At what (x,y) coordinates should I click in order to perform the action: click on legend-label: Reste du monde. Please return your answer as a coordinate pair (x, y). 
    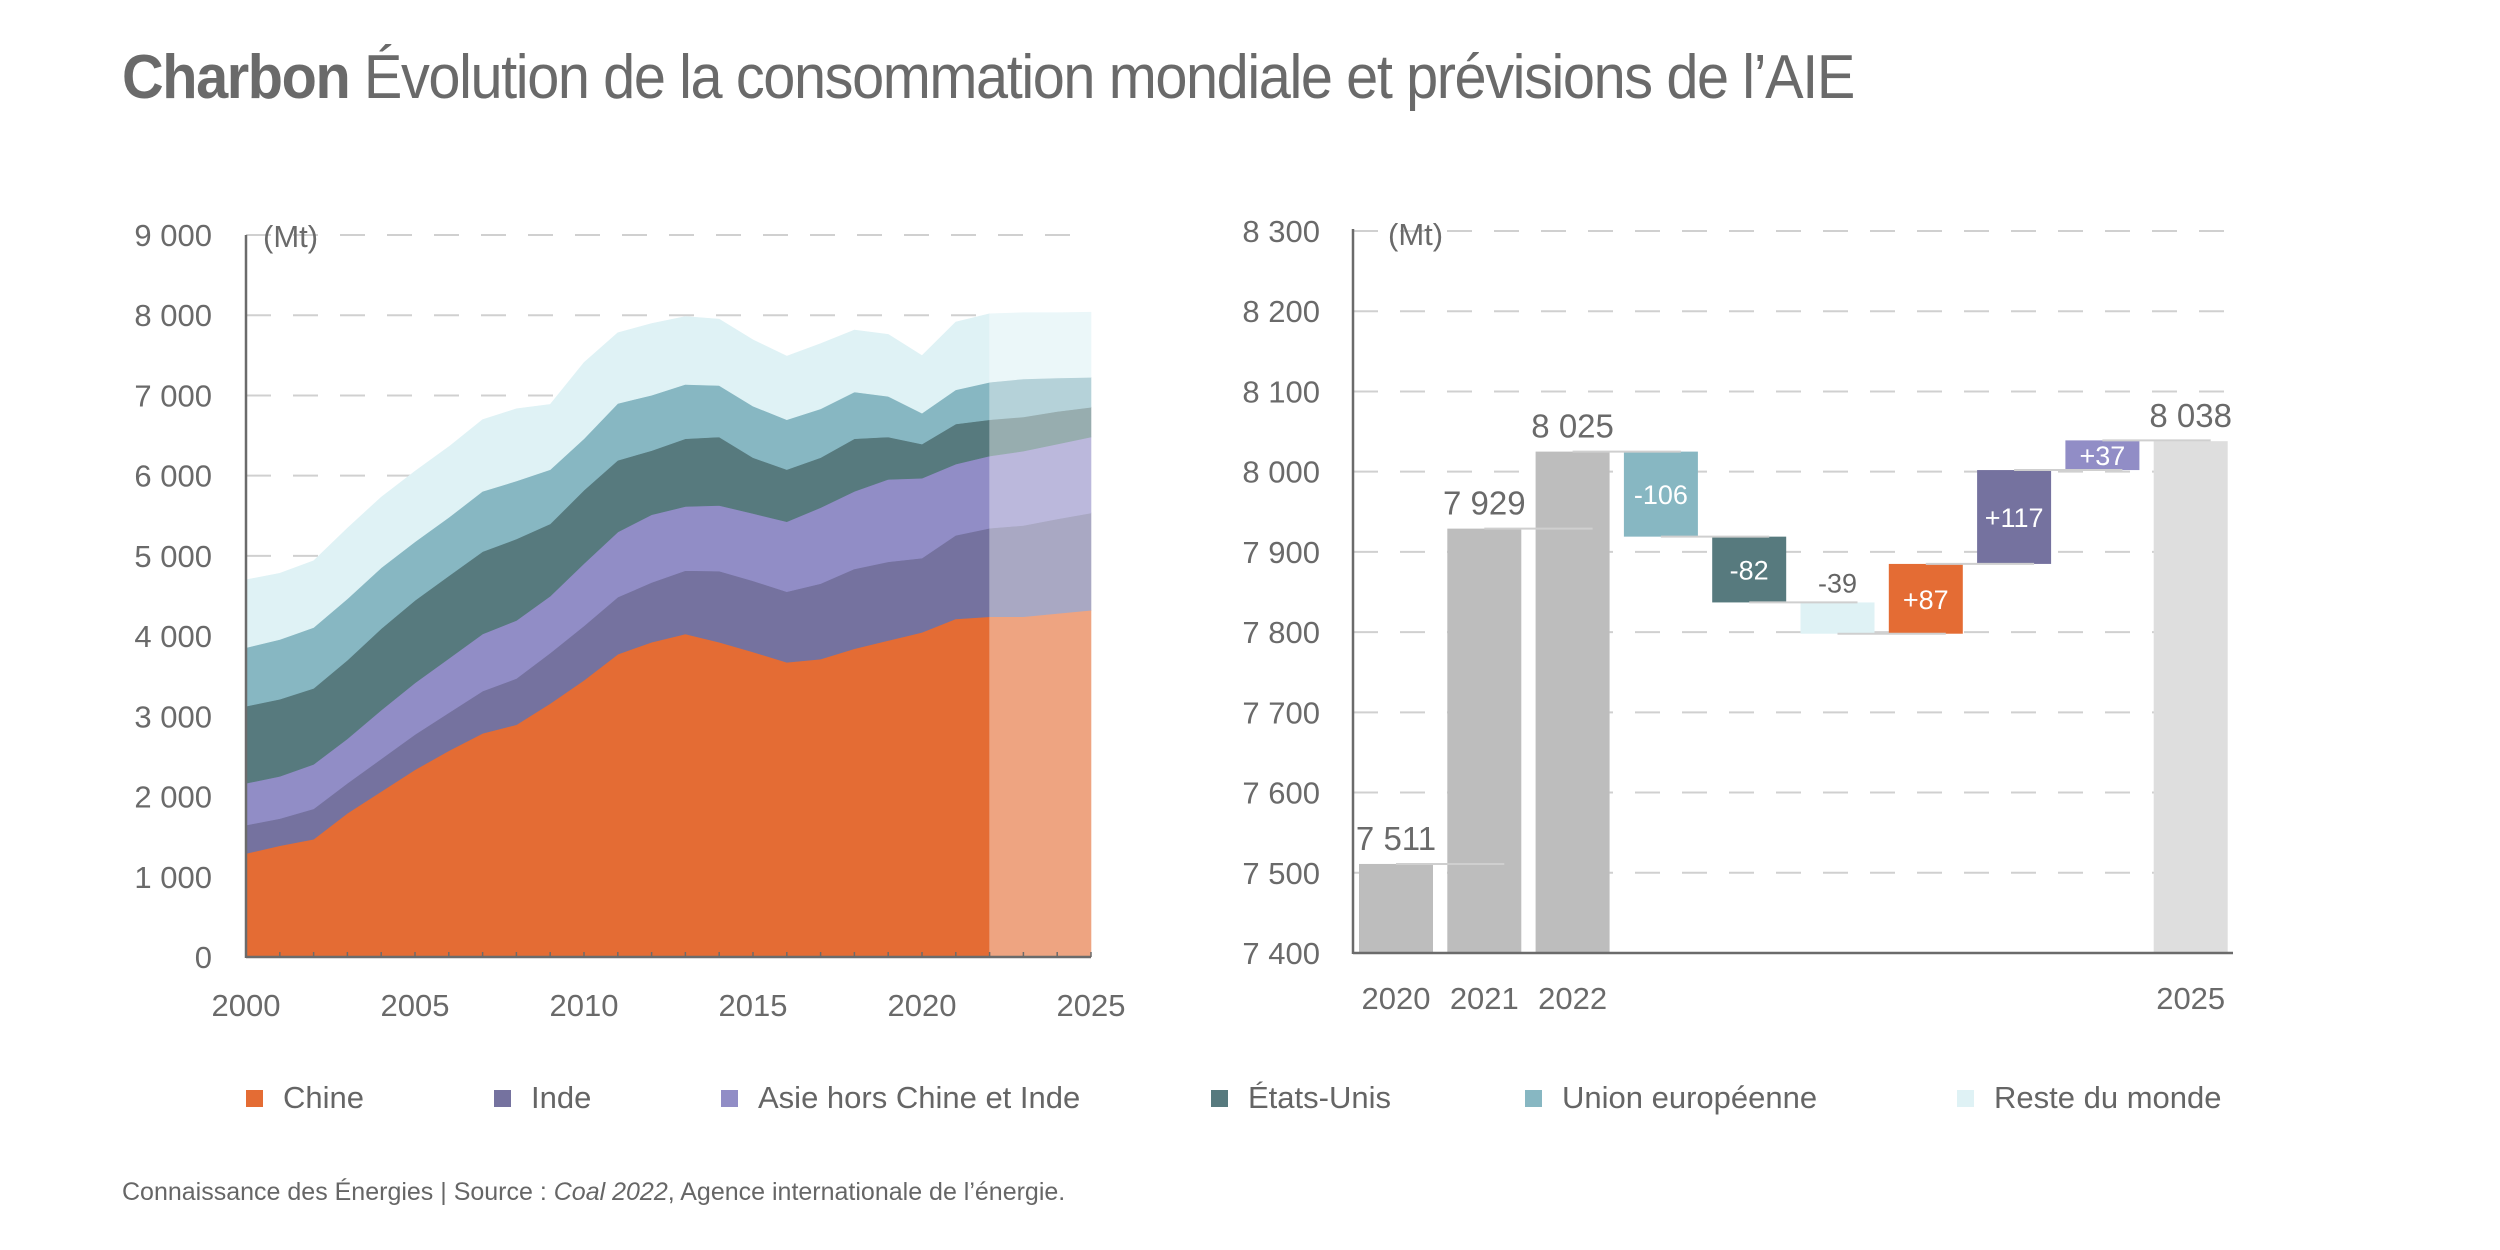
    Looking at the image, I should click on (2108, 1097).